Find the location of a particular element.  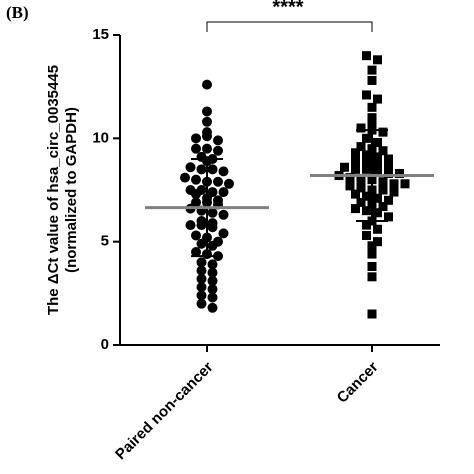

y-tick-label: 10 is located at coordinates (100, 137).